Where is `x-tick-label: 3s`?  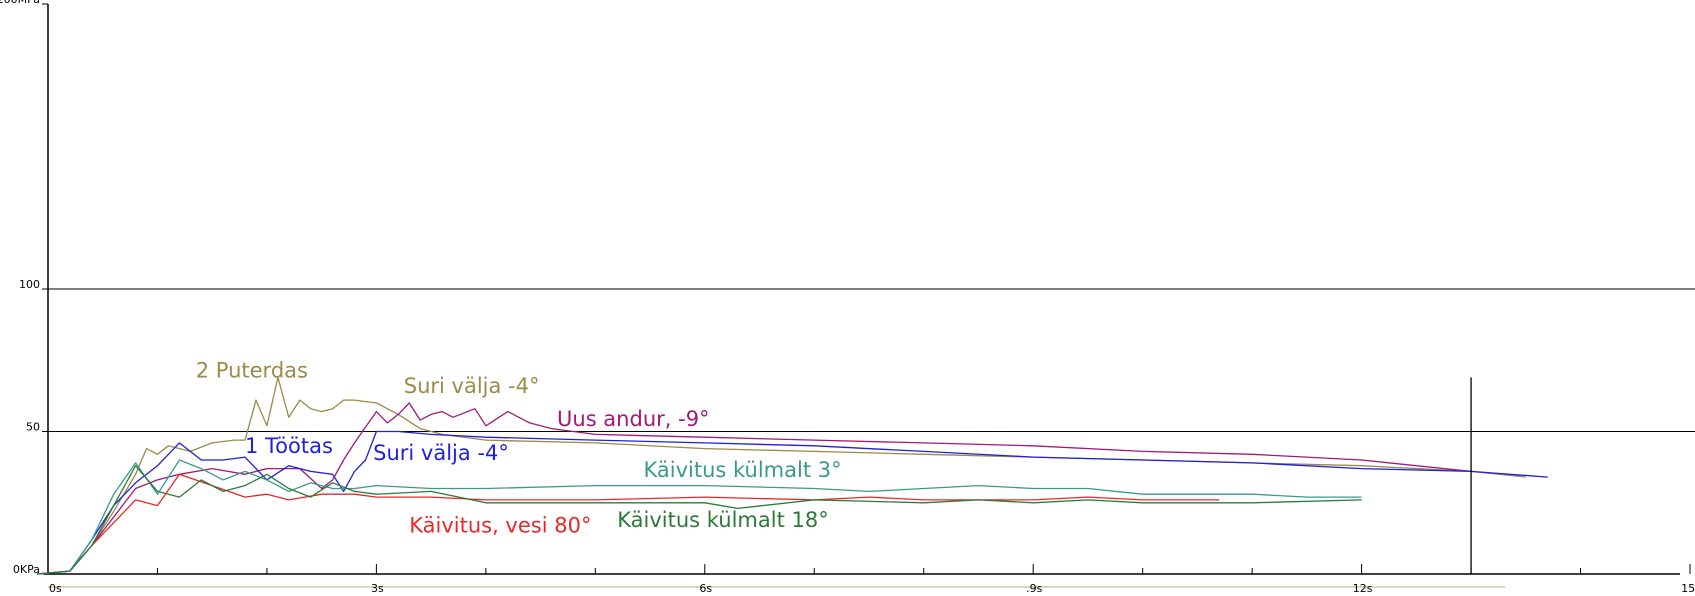
x-tick-label: 3s is located at coordinates (377, 588).